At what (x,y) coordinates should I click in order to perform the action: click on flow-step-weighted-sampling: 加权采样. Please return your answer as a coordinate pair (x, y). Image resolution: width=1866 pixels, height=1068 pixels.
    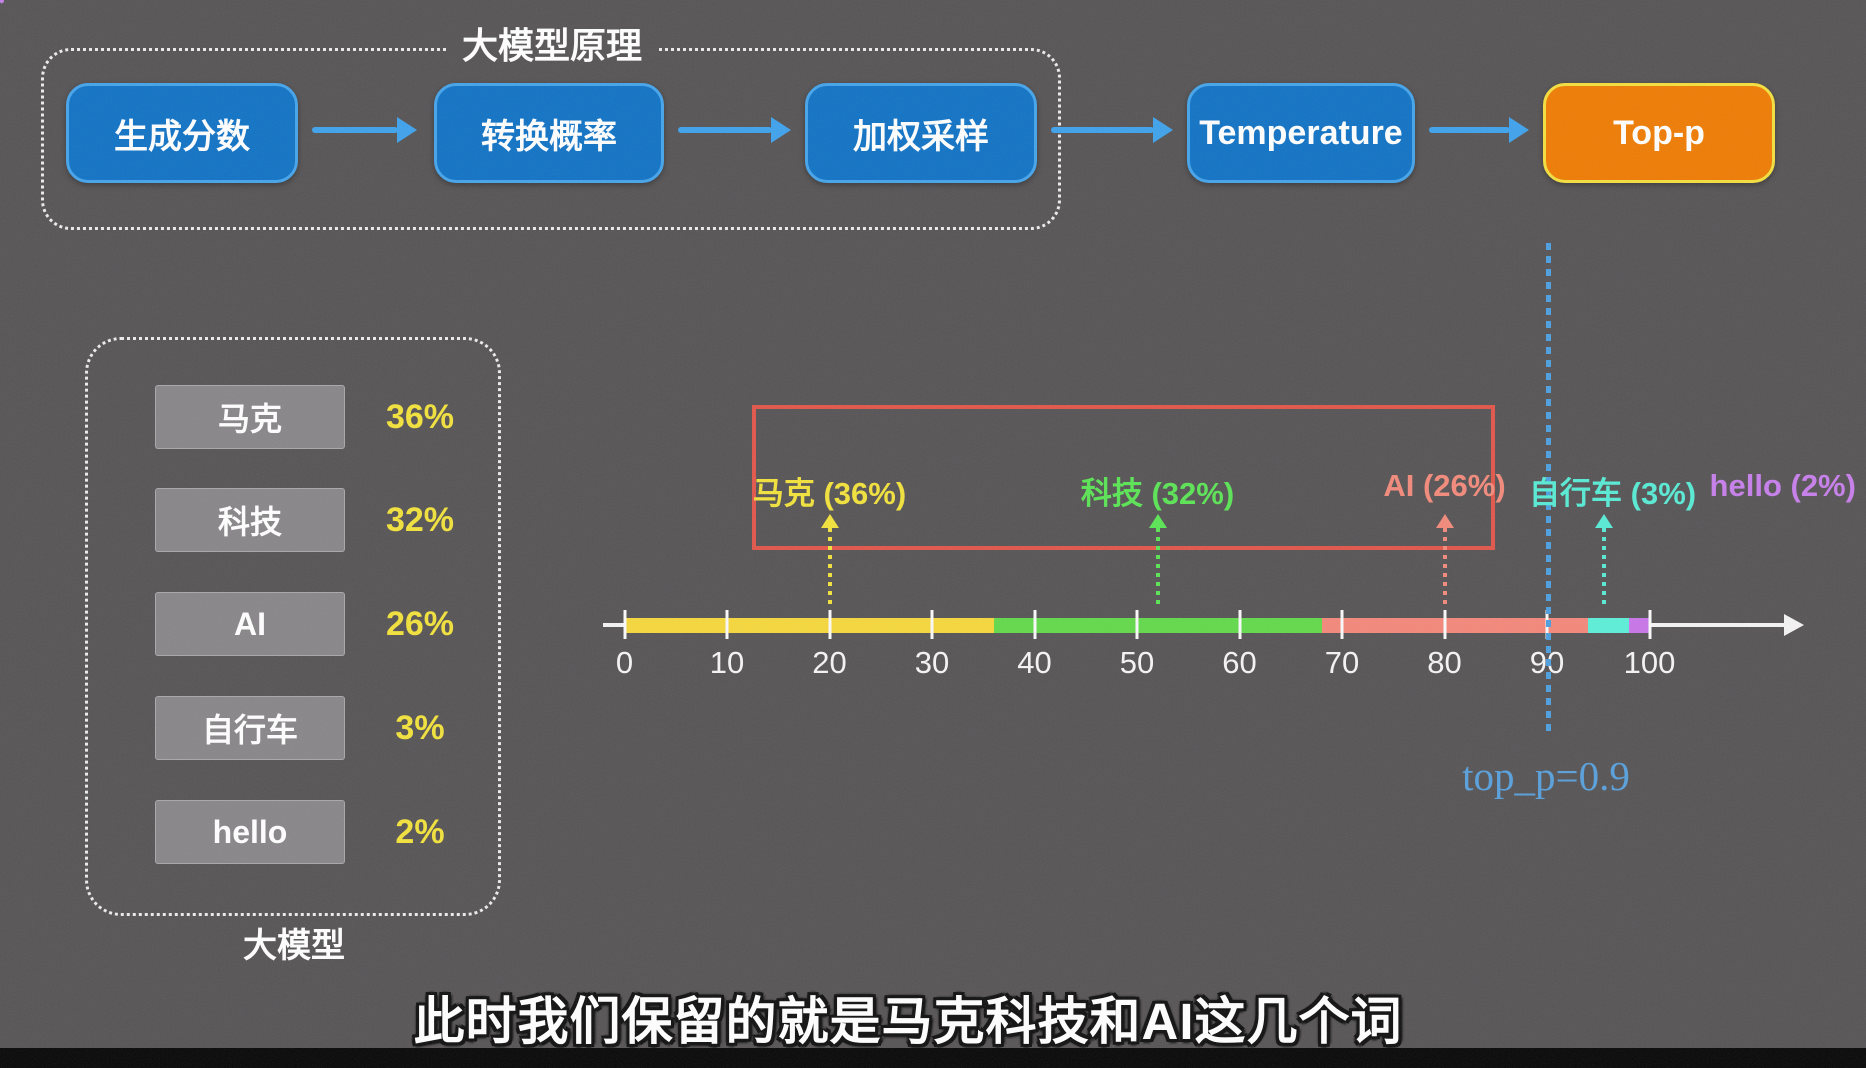
    Looking at the image, I should click on (921, 133).